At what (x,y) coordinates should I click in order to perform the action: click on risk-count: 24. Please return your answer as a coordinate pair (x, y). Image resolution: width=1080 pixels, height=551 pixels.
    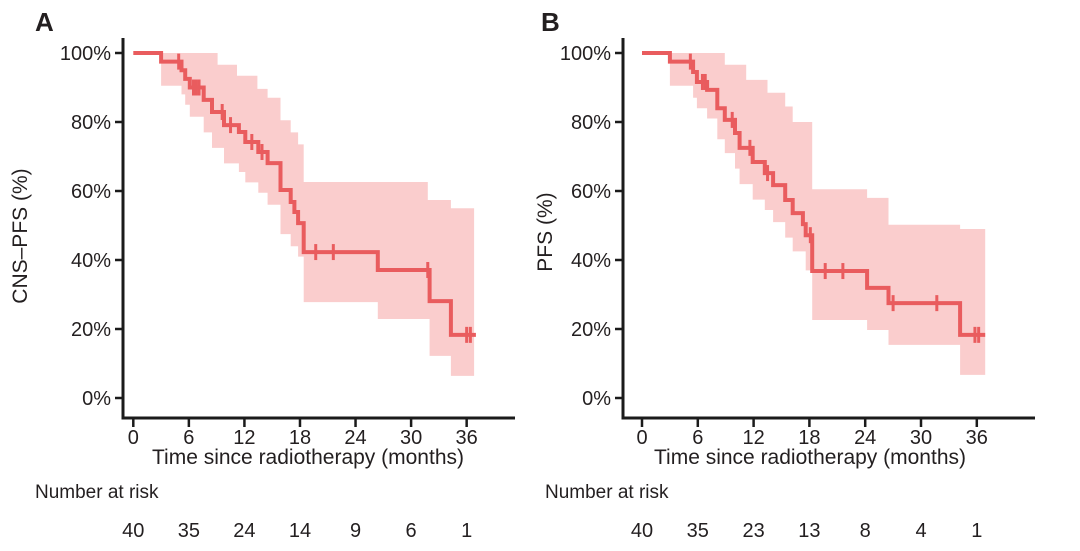
    Looking at the image, I should click on (244, 531).